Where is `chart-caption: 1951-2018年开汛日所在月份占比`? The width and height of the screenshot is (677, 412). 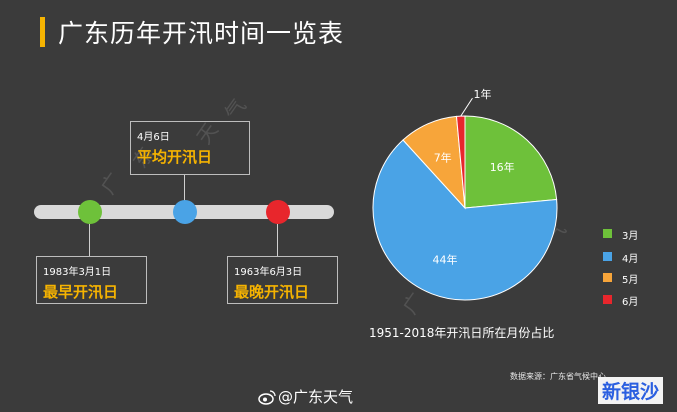
chart-caption: 1951-2018年开汛日所在月份占比 is located at coordinates (462, 333).